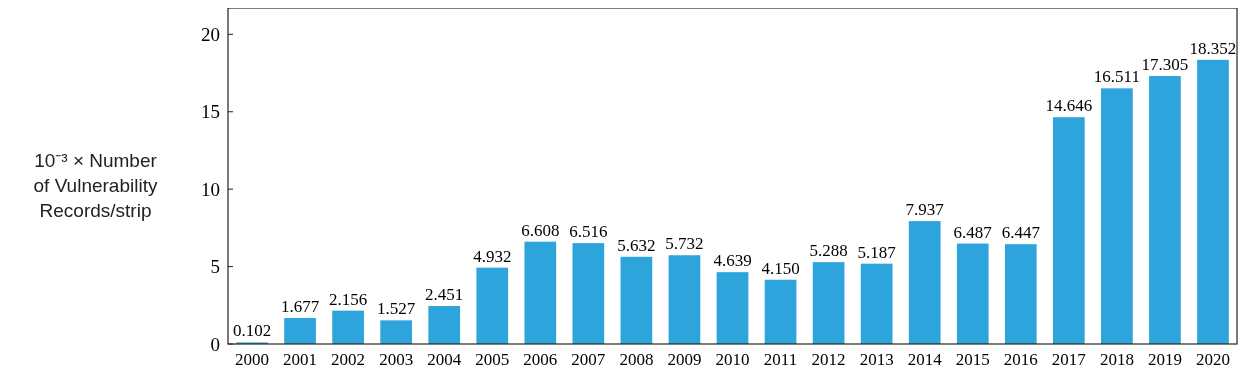 This screenshot has width=1250, height=382. I want to click on data-label: 4.150, so click(780, 268).